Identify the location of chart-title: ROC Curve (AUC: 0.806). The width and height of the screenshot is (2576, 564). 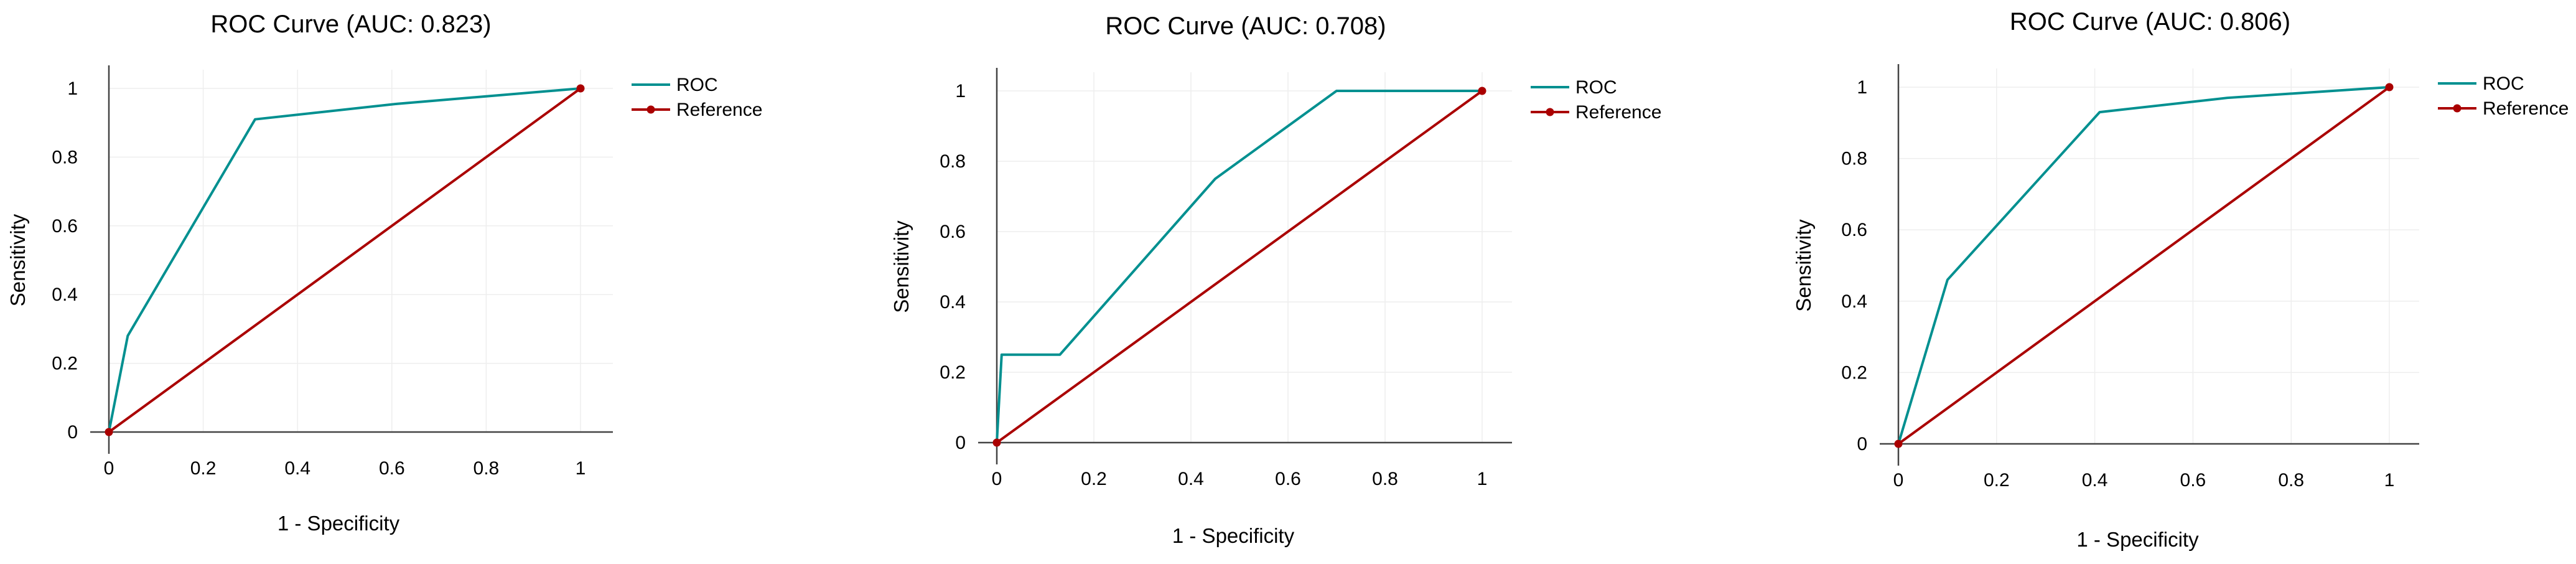
(2150, 21).